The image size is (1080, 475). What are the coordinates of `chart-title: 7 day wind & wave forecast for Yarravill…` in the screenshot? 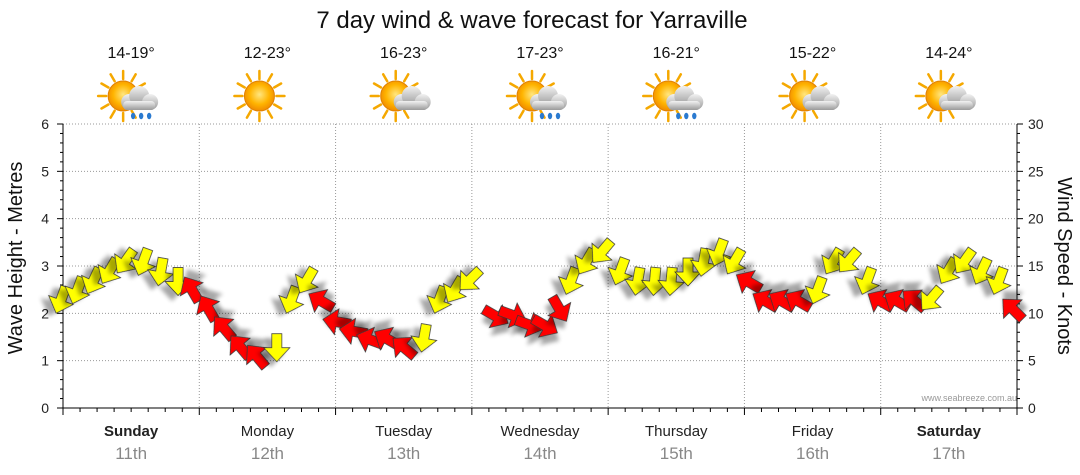 It's located at (531, 20).